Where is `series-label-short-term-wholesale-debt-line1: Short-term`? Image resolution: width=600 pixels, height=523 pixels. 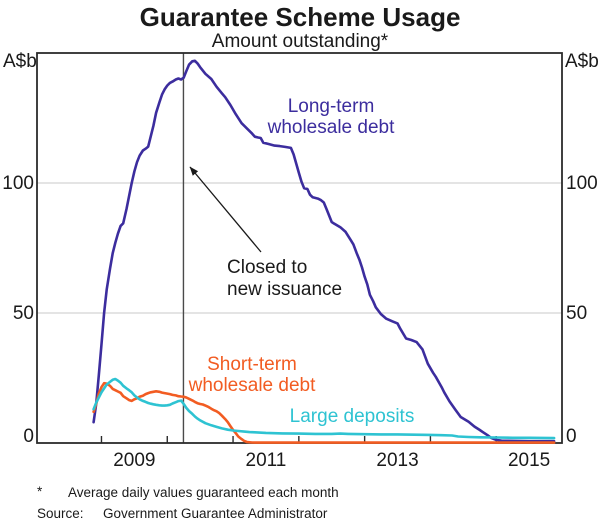
series-label-short-term-wholesale-debt-line1: Short-term is located at coordinates (252, 364).